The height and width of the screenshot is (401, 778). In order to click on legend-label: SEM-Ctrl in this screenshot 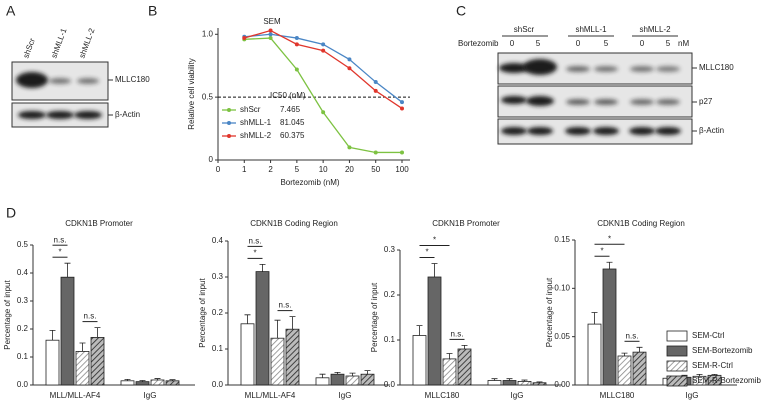, I will do `click(708, 335)`.